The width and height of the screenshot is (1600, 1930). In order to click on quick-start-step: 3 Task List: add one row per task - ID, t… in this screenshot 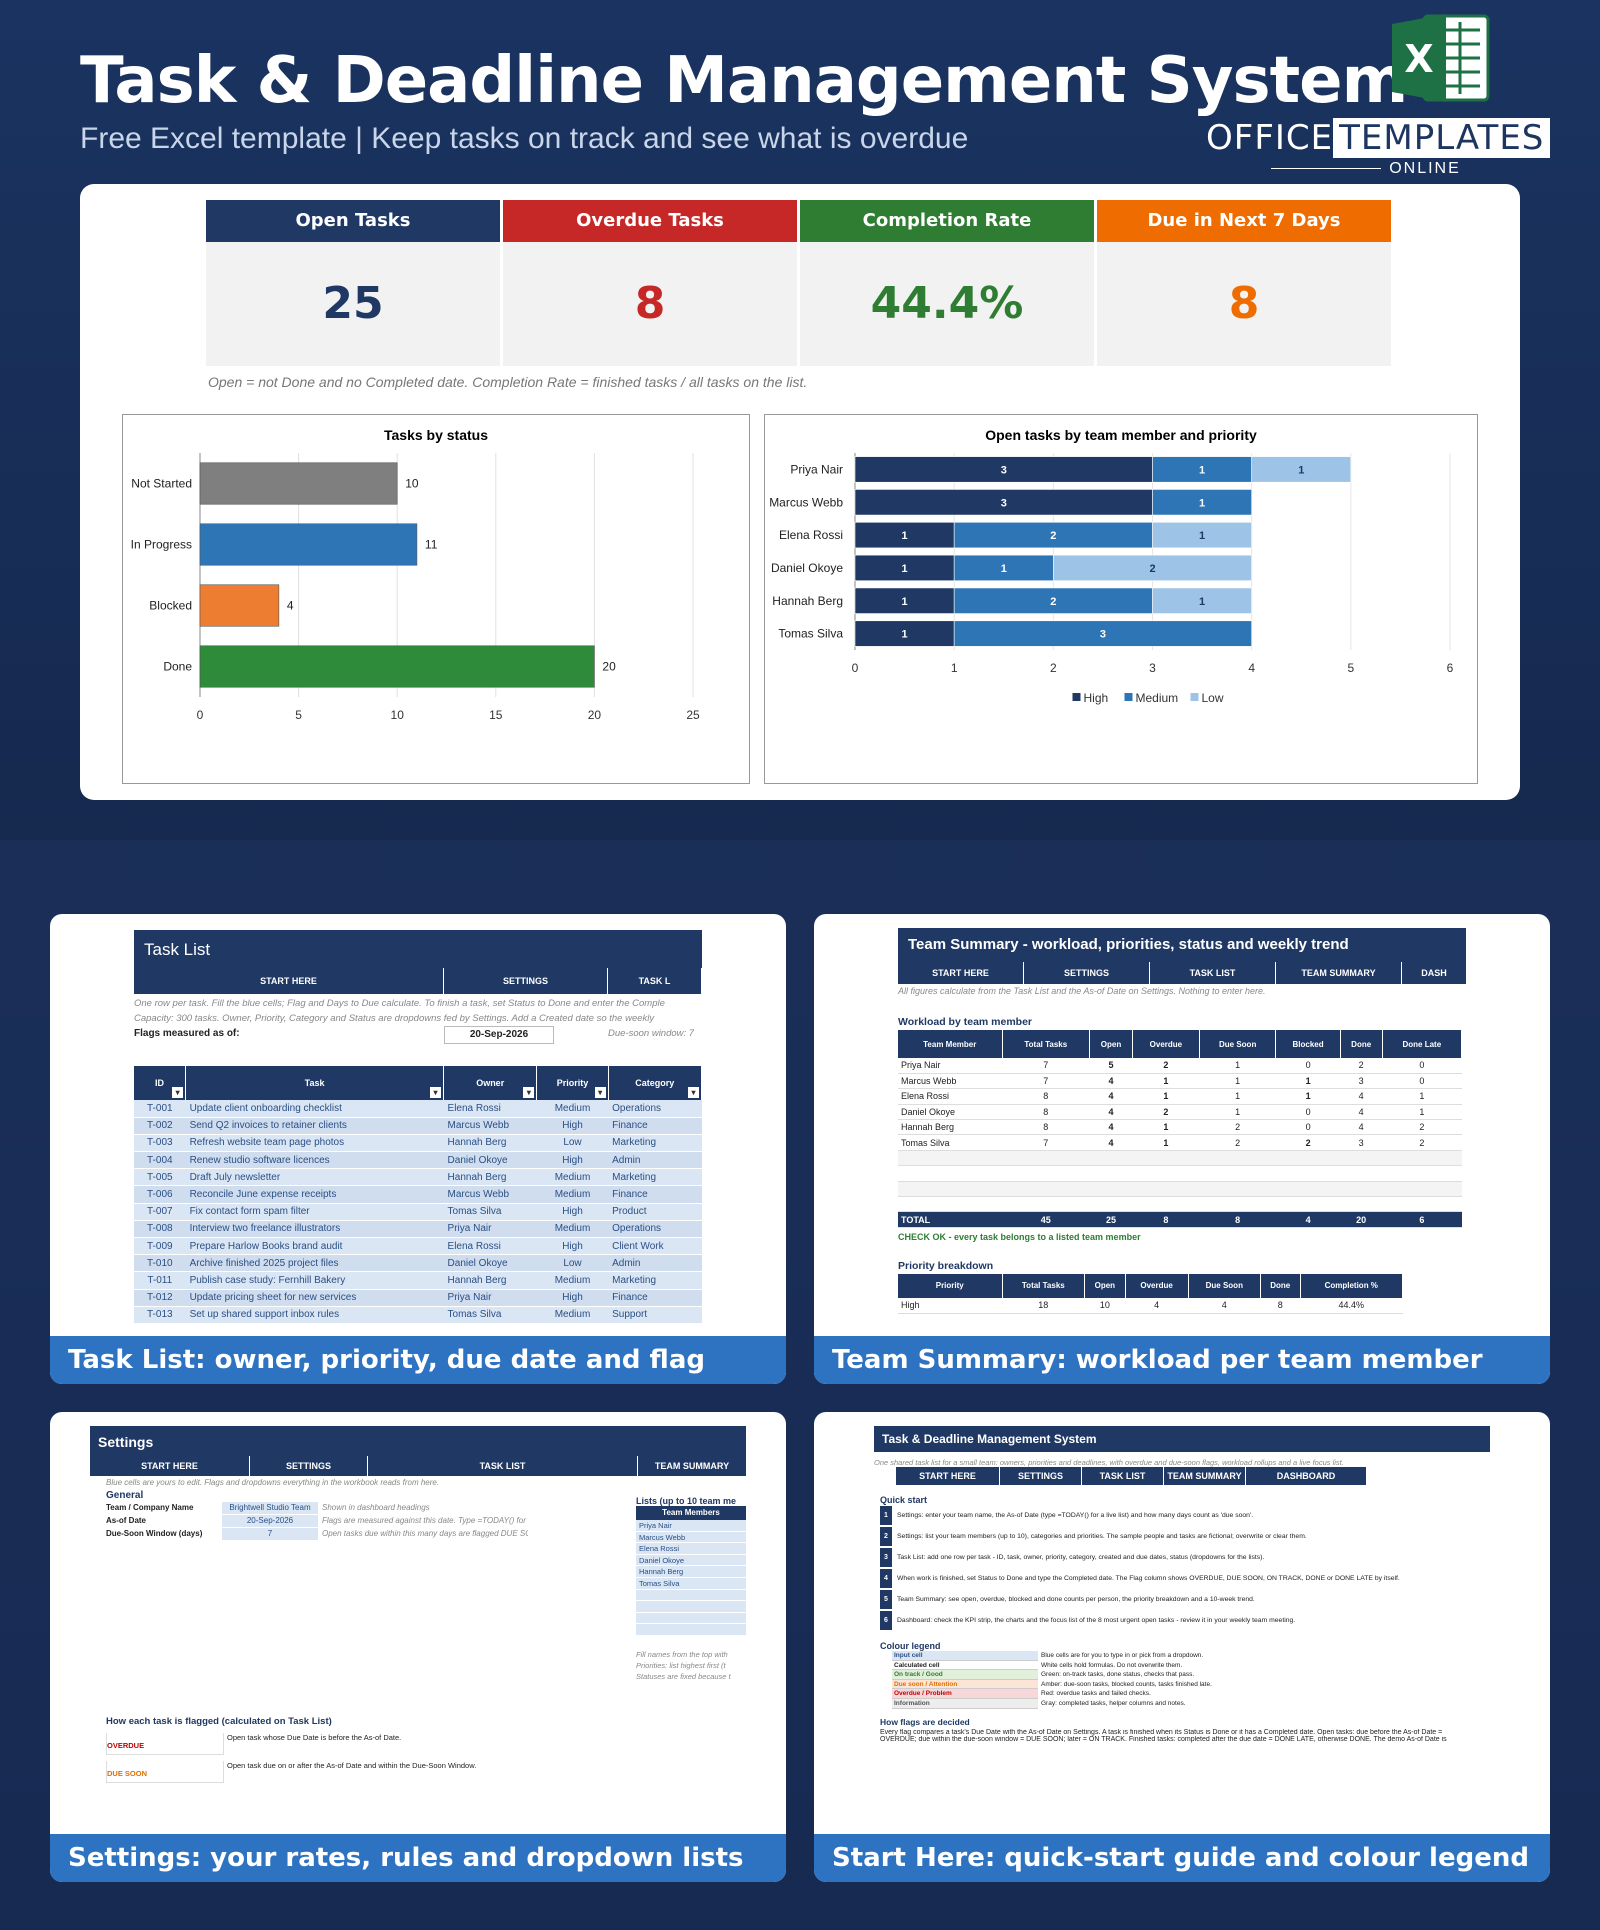, I will do `click(1187, 1557)`.